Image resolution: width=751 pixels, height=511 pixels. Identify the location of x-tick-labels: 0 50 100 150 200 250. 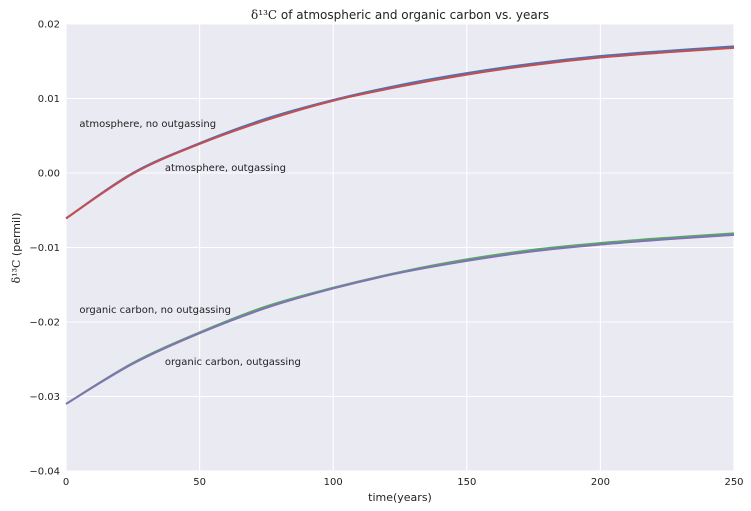
(403, 482).